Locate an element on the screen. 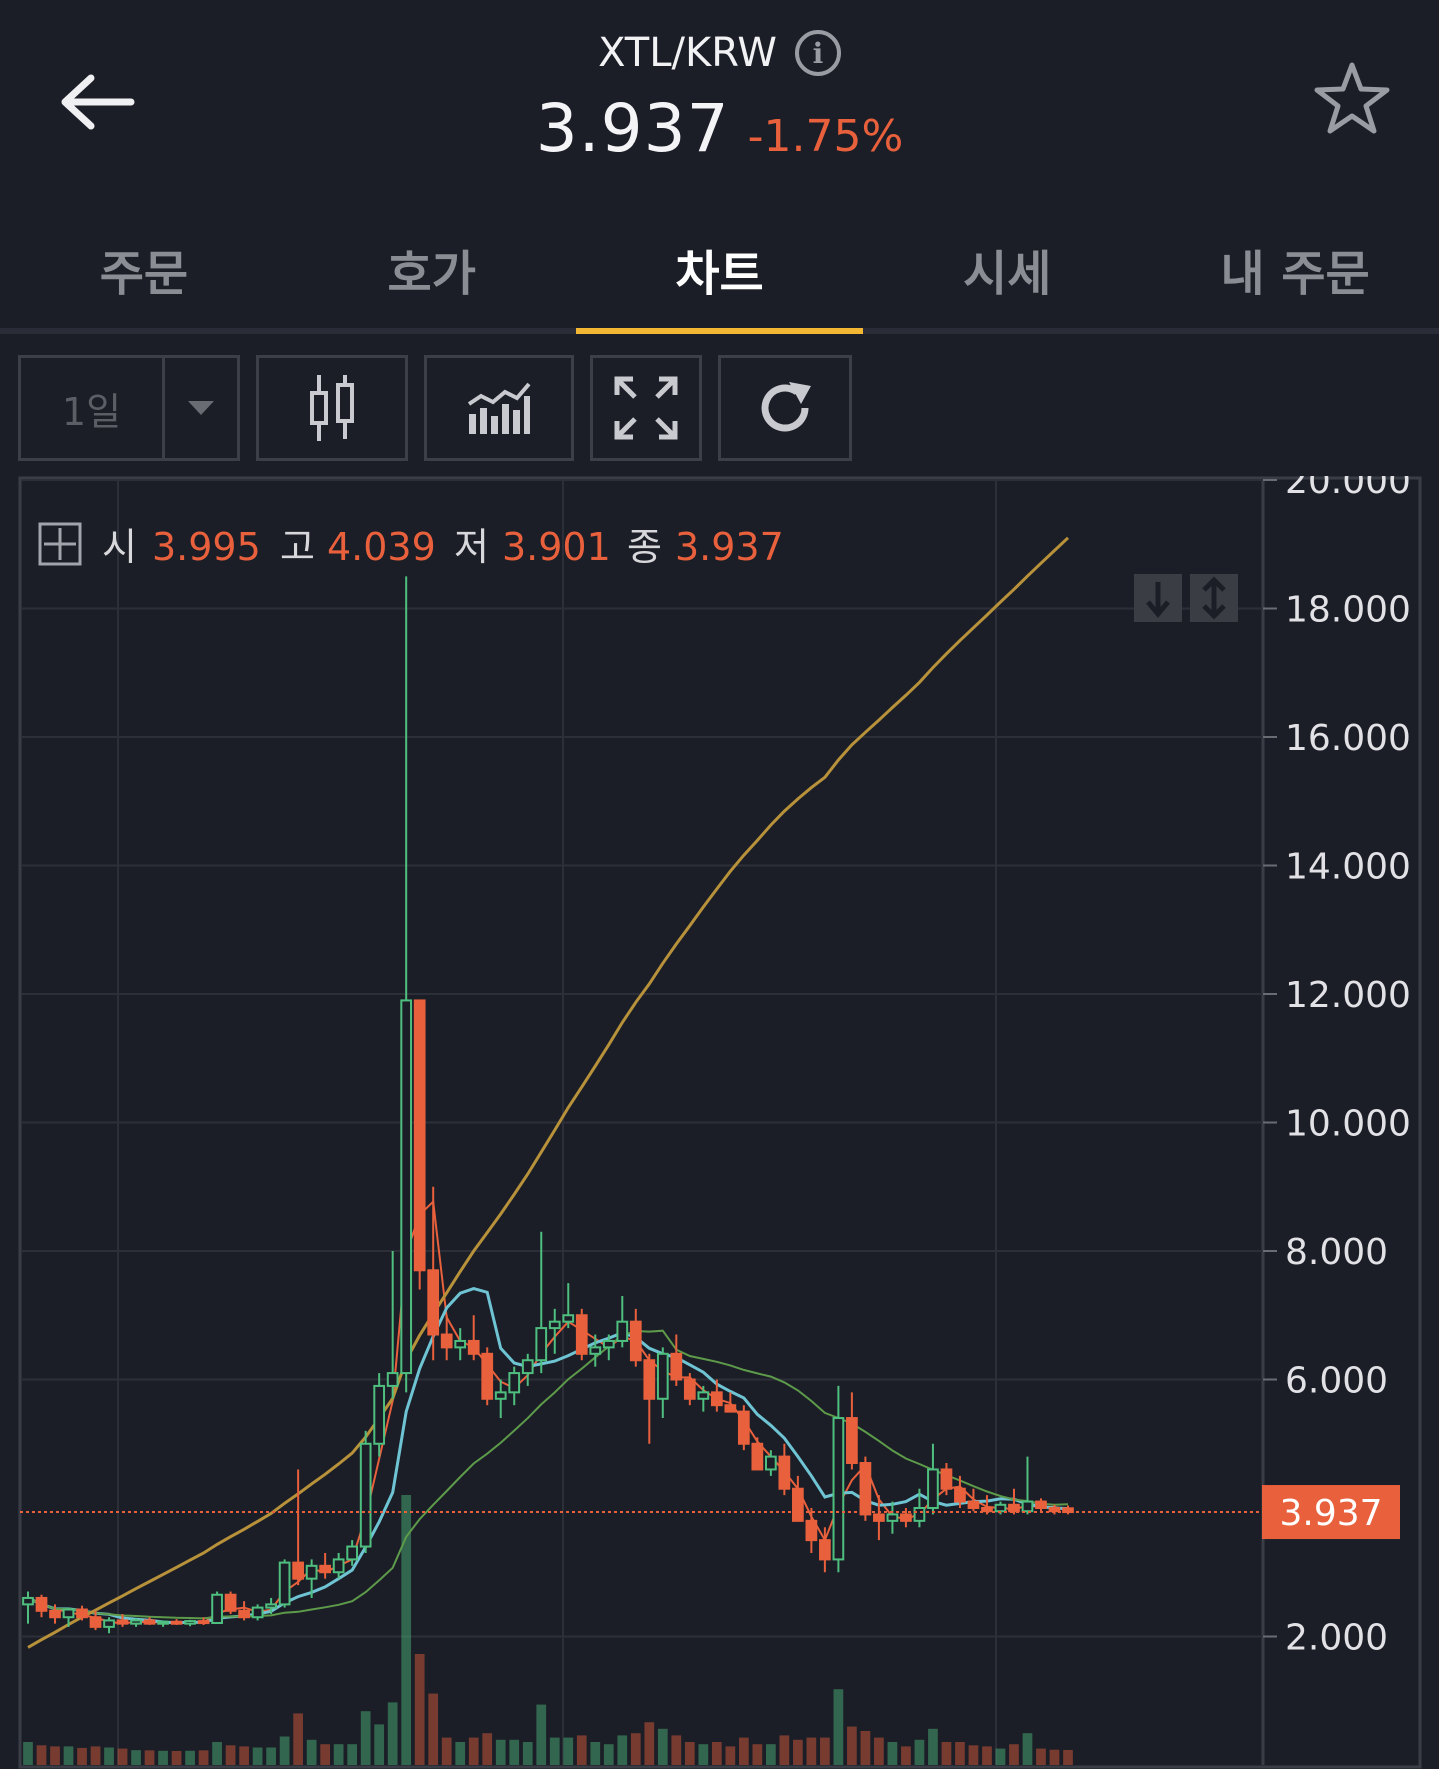 The width and height of the screenshot is (1439, 1769). price-change: -1.75% is located at coordinates (825, 136).